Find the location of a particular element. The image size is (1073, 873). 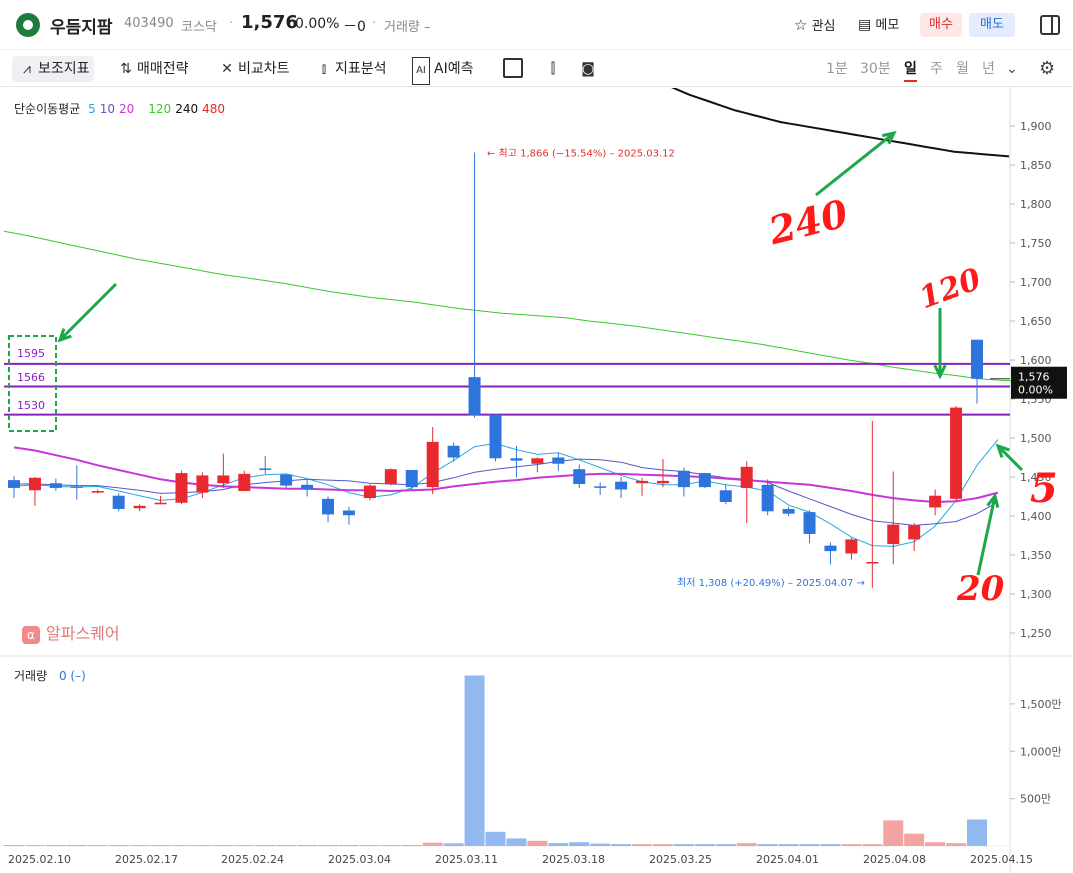

sell-button: 매도 is located at coordinates (992, 25).